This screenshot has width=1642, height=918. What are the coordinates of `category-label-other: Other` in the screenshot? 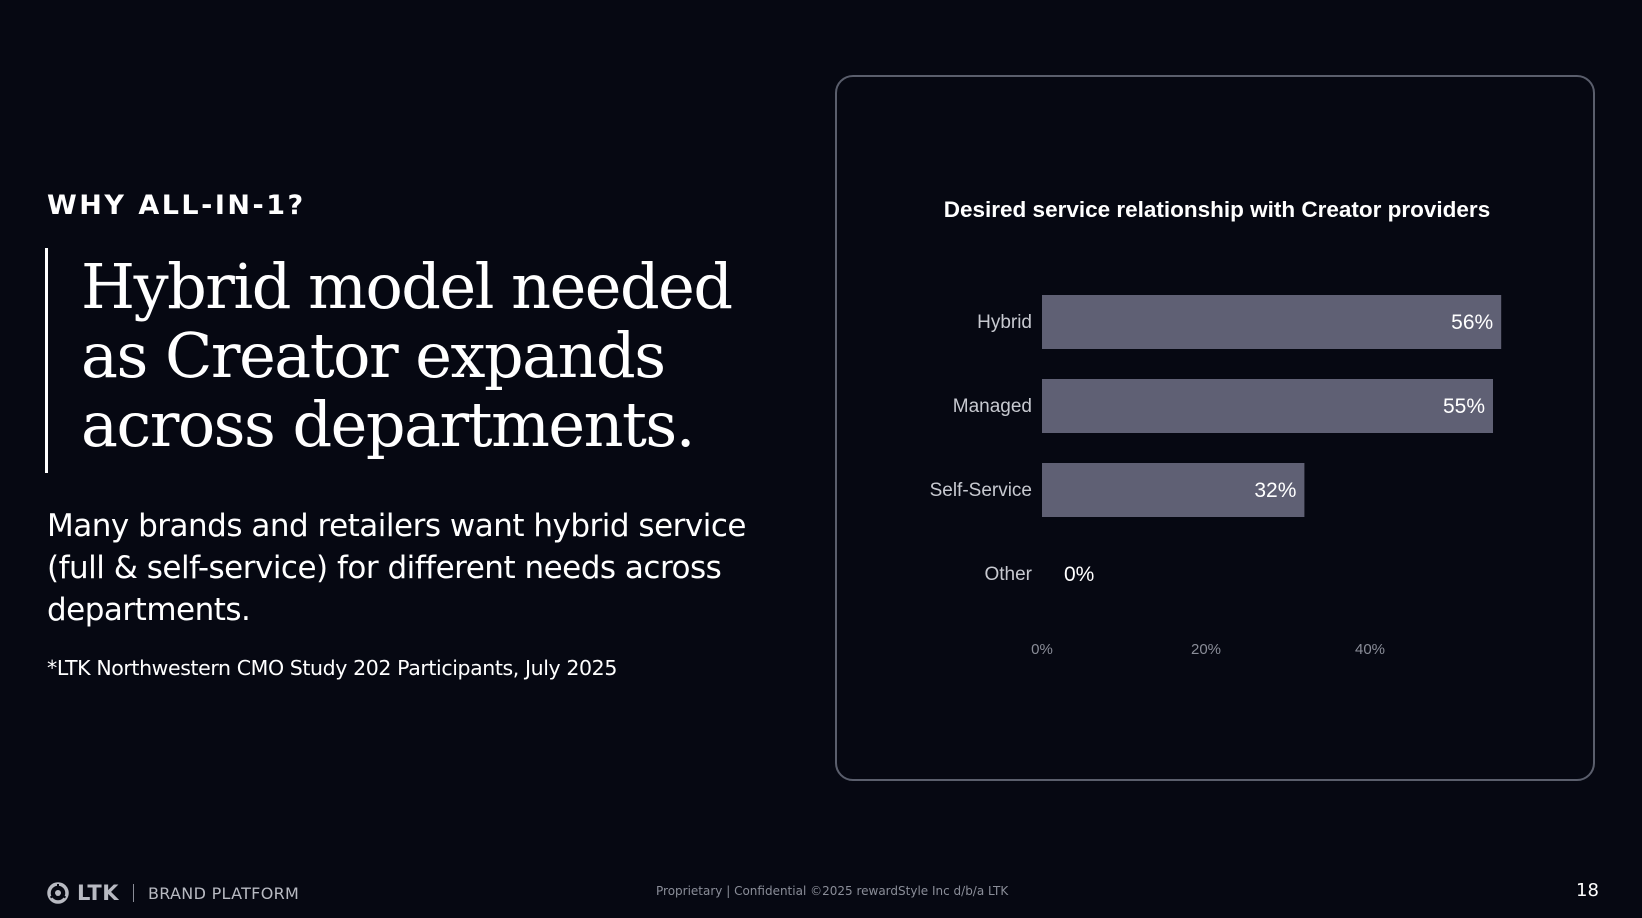 It's located at (1008, 574).